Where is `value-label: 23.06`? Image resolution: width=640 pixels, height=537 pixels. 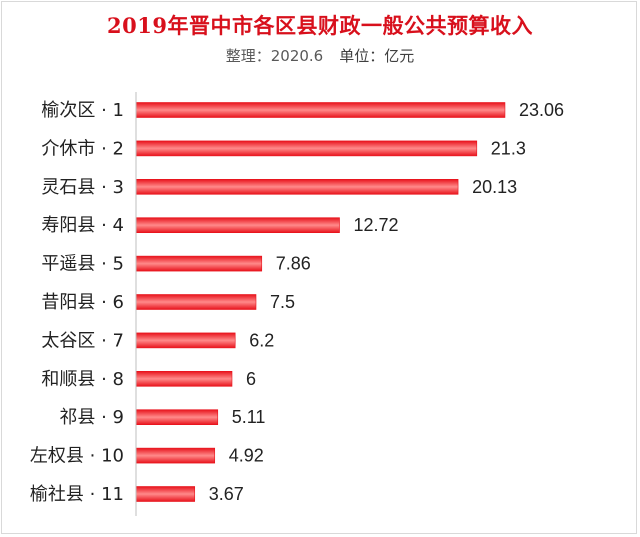
value-label: 23.06 is located at coordinates (541, 110).